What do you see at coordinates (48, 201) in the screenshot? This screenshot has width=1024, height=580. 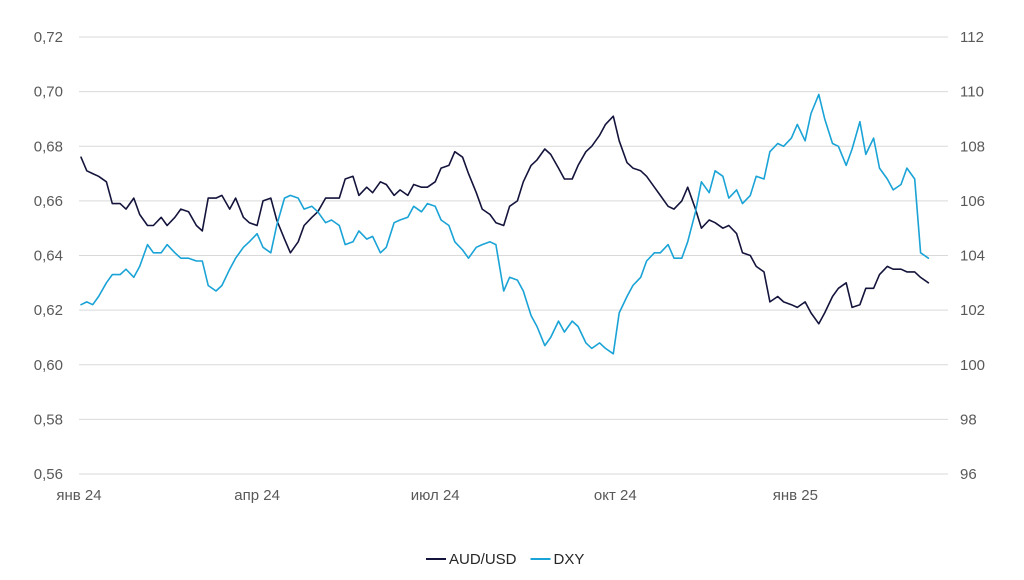 I see `left-axis-tick-label: 0,66` at bounding box center [48, 201].